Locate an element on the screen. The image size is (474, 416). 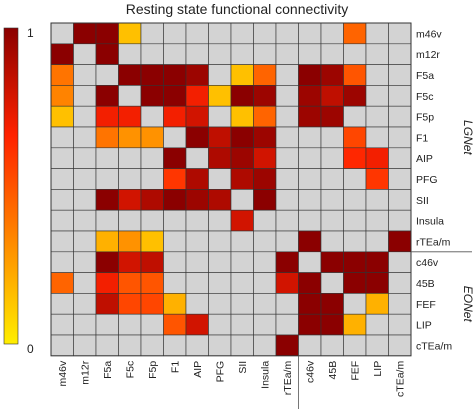
row-label: LIP is located at coordinates (424, 326).